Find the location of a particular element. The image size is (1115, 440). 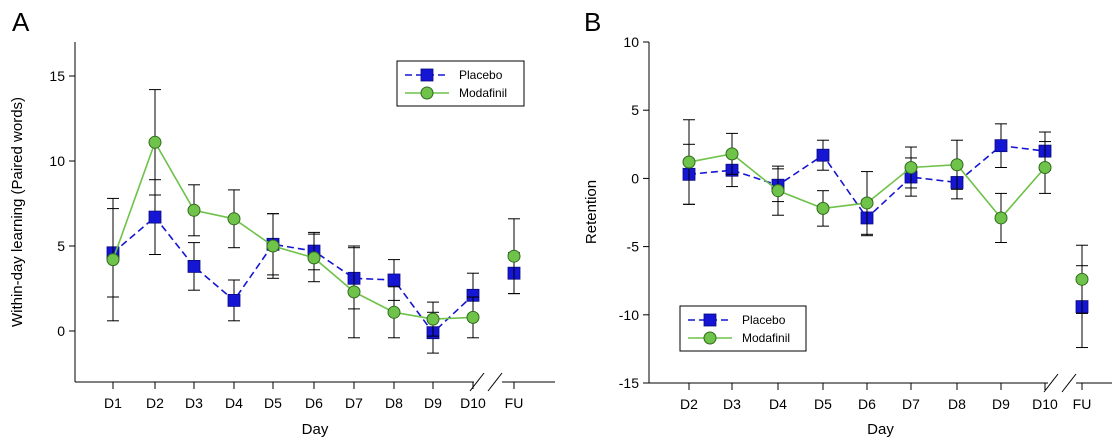

y-axis-label: Retention is located at coordinates (591, 212).